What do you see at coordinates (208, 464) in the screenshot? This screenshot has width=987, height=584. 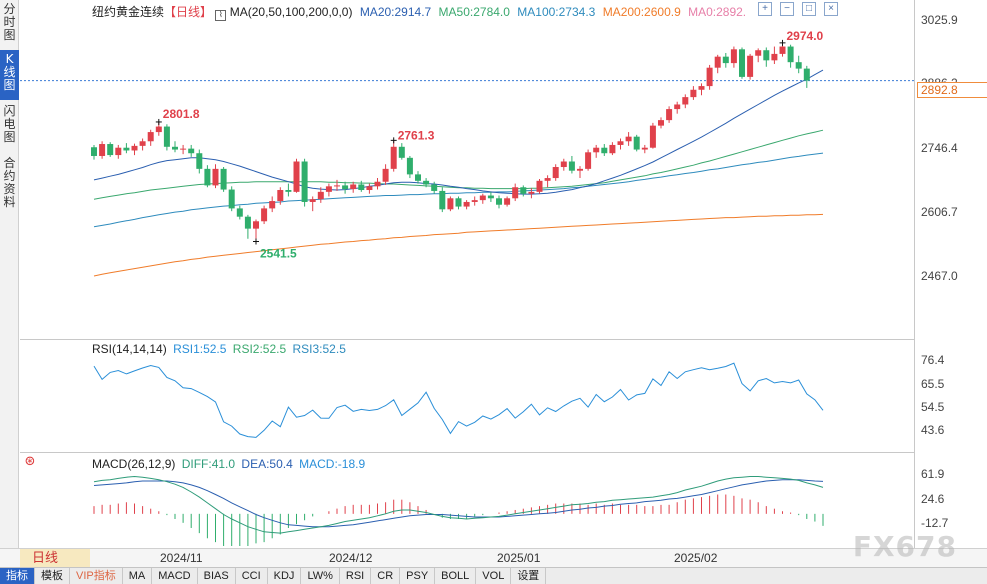 I see `macd-diff-value: DIFF:41.0` at bounding box center [208, 464].